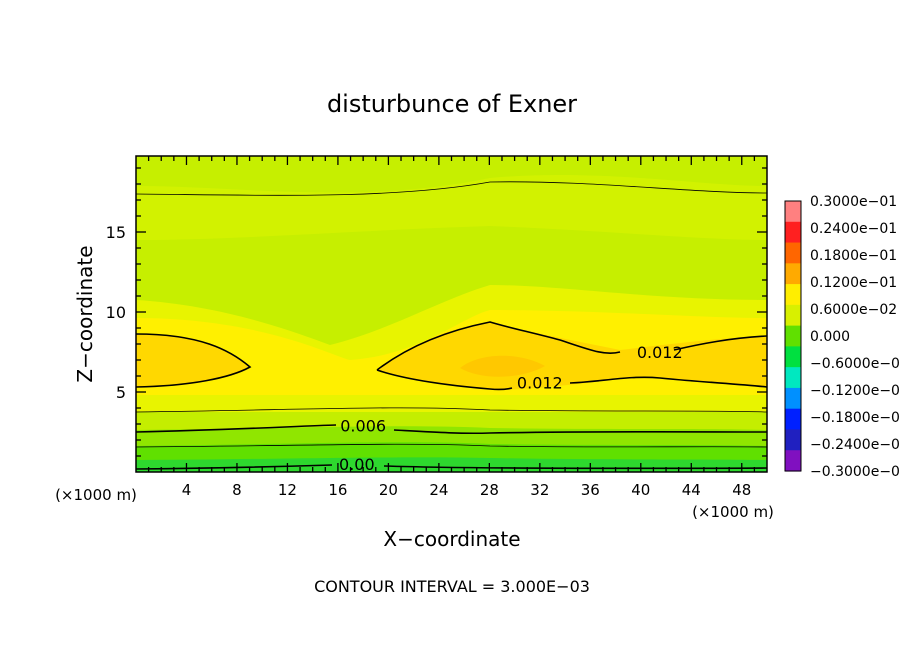 This screenshot has width=904, height=654. Describe the element at coordinates (575, 467) in the screenshot. I see `contour-line-000-right` at that location.